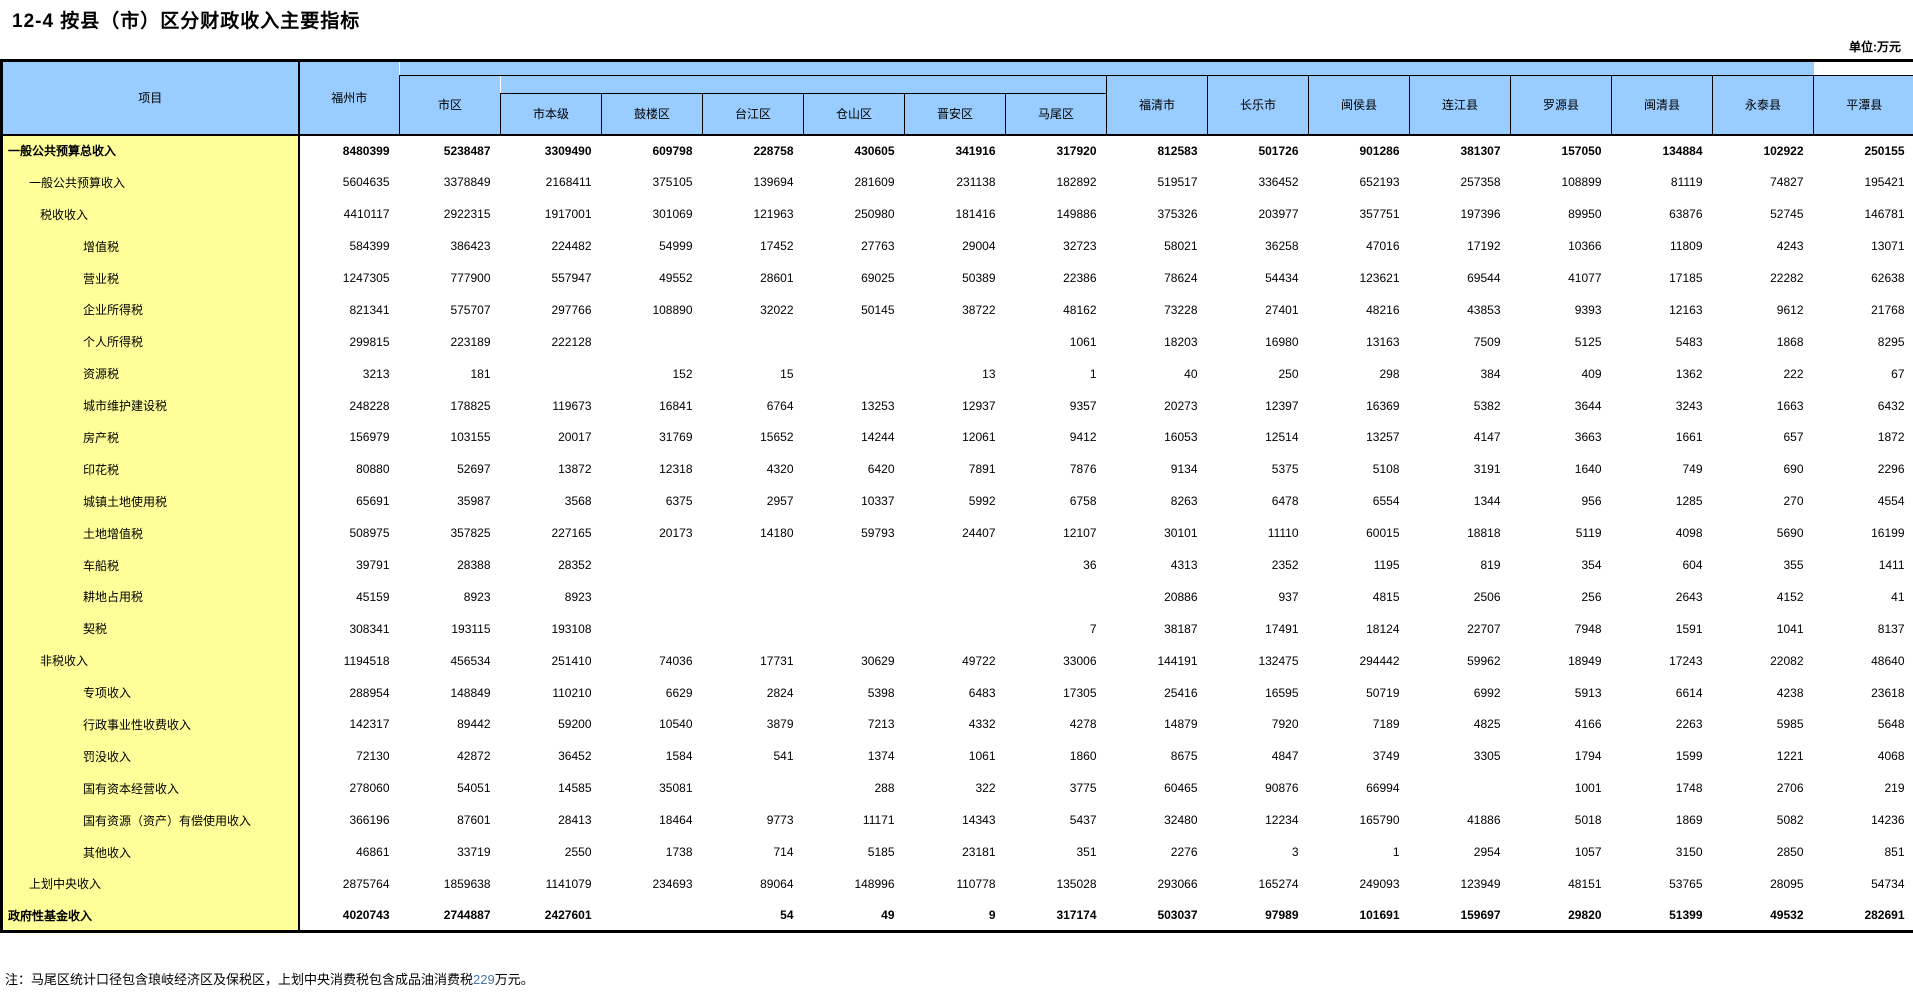  What do you see at coordinates (150, 150) in the screenshot?
I see `row-label: 一般公共预算总收入` at bounding box center [150, 150].